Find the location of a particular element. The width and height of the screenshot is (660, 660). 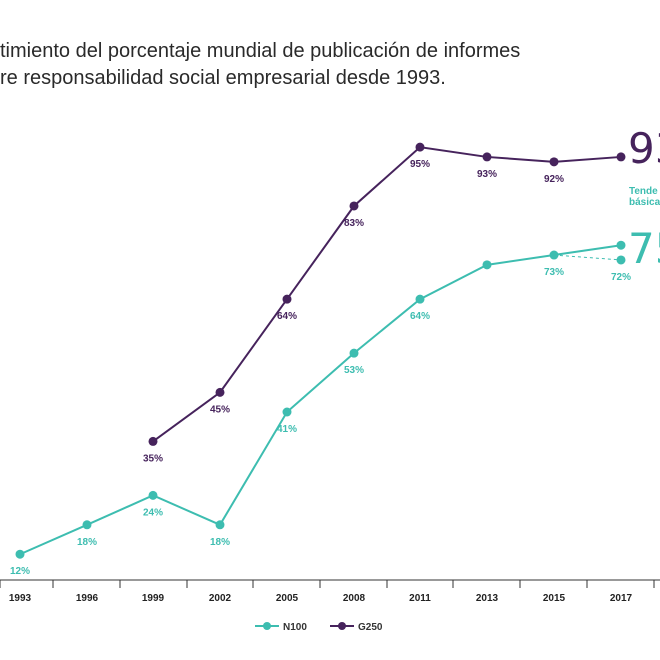

data-label-n100-1999: 24% is located at coordinates (153, 512).